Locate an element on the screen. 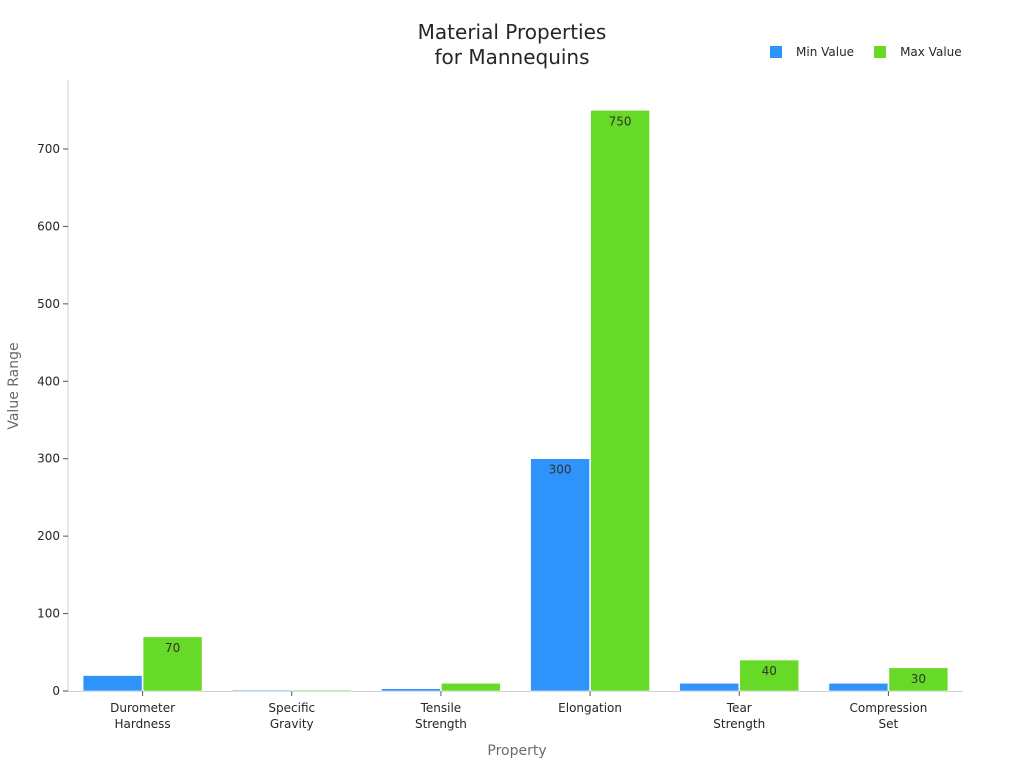 The width and height of the screenshot is (1024, 768). chart-title-line-2: for Mannequins is located at coordinates (512, 57).